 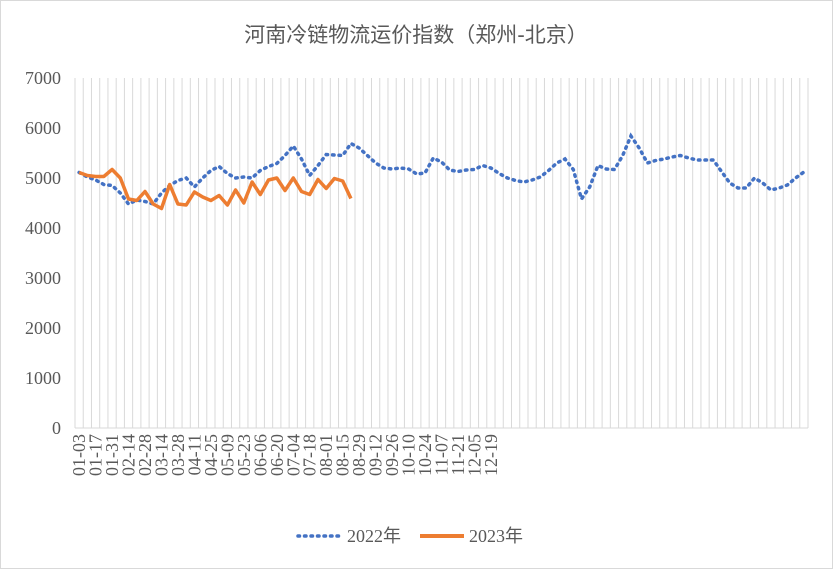 I want to click on x-tick-label: 11-21, so click(x=458, y=454).